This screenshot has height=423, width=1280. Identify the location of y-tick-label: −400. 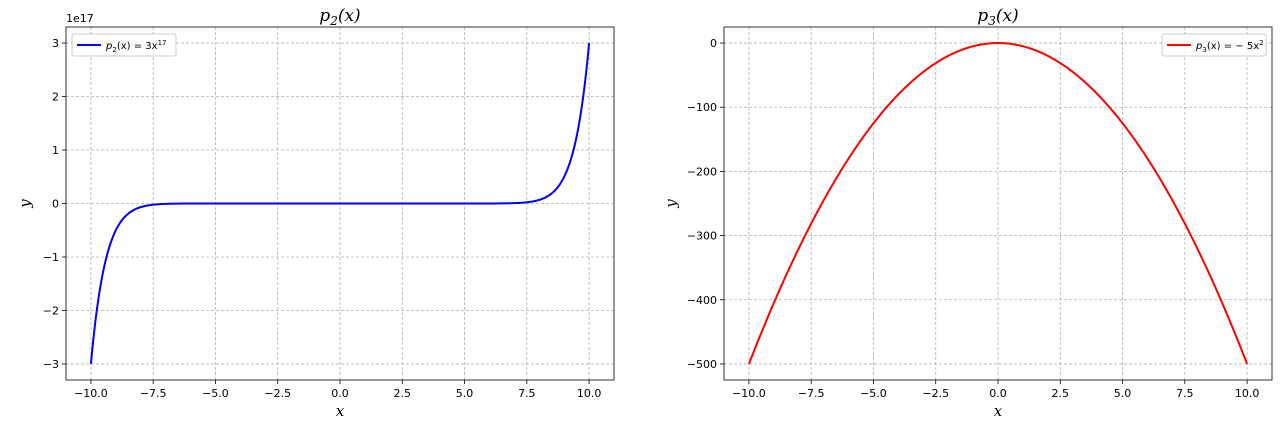
(702, 300).